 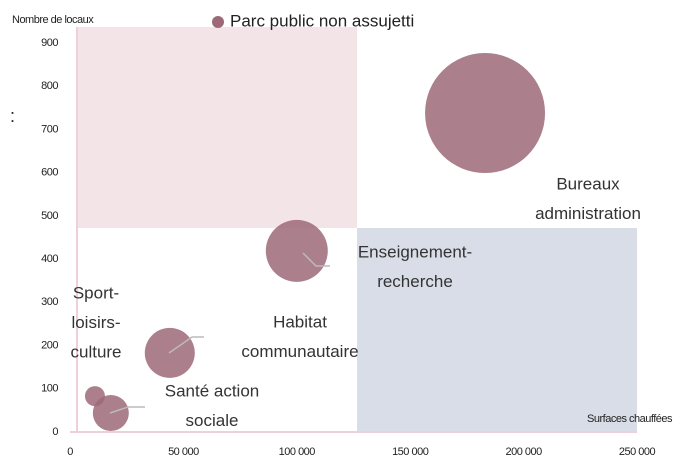 I want to click on y-tick-label: 100, so click(x=49, y=389).